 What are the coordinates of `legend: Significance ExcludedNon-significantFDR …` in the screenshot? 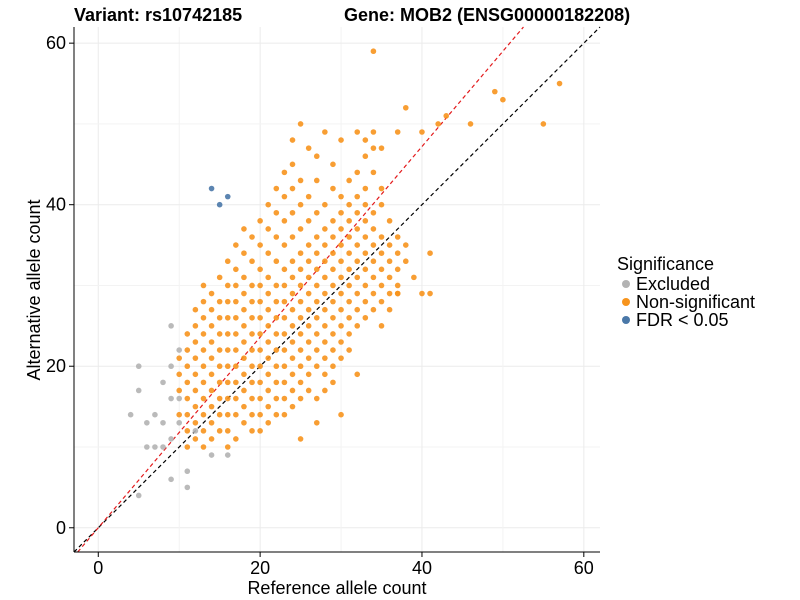 It's located at (686, 292).